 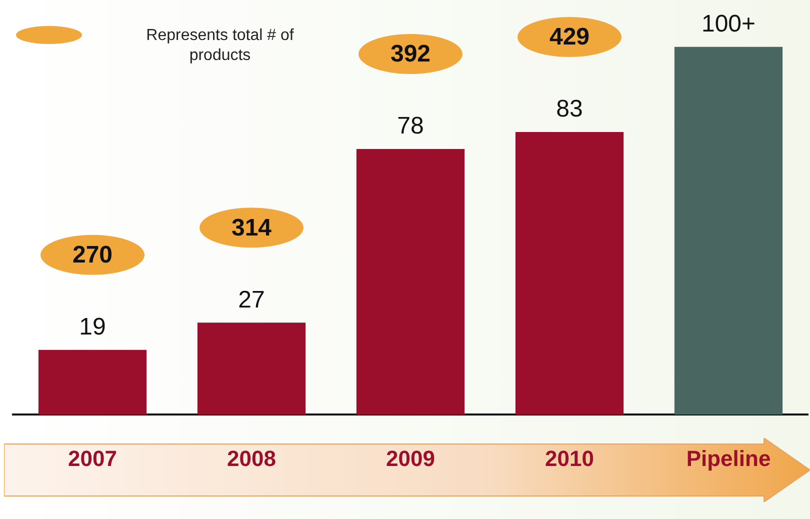 What do you see at coordinates (251, 458) in the screenshot?
I see `x-tick-label: 2008` at bounding box center [251, 458].